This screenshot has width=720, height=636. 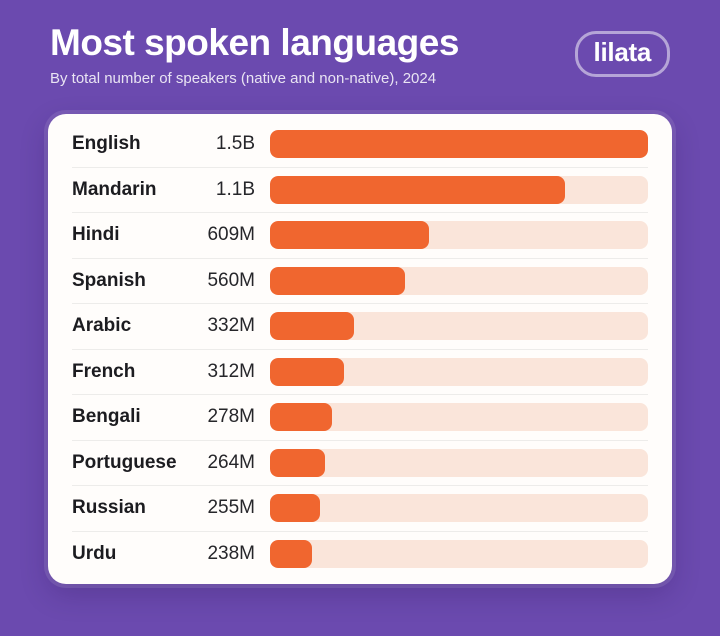 What do you see at coordinates (231, 462) in the screenshot?
I see `value-label: 264M` at bounding box center [231, 462].